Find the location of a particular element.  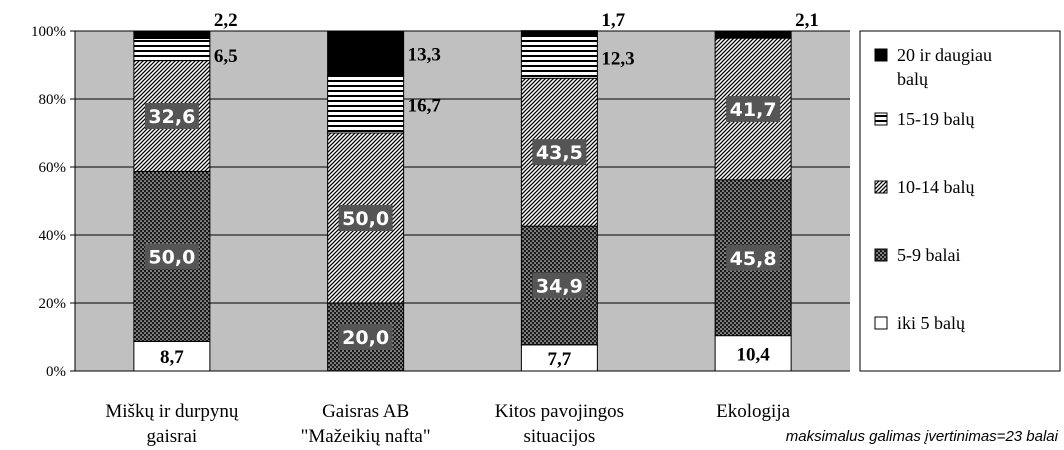

data-label: 12,3 is located at coordinates (617, 58).